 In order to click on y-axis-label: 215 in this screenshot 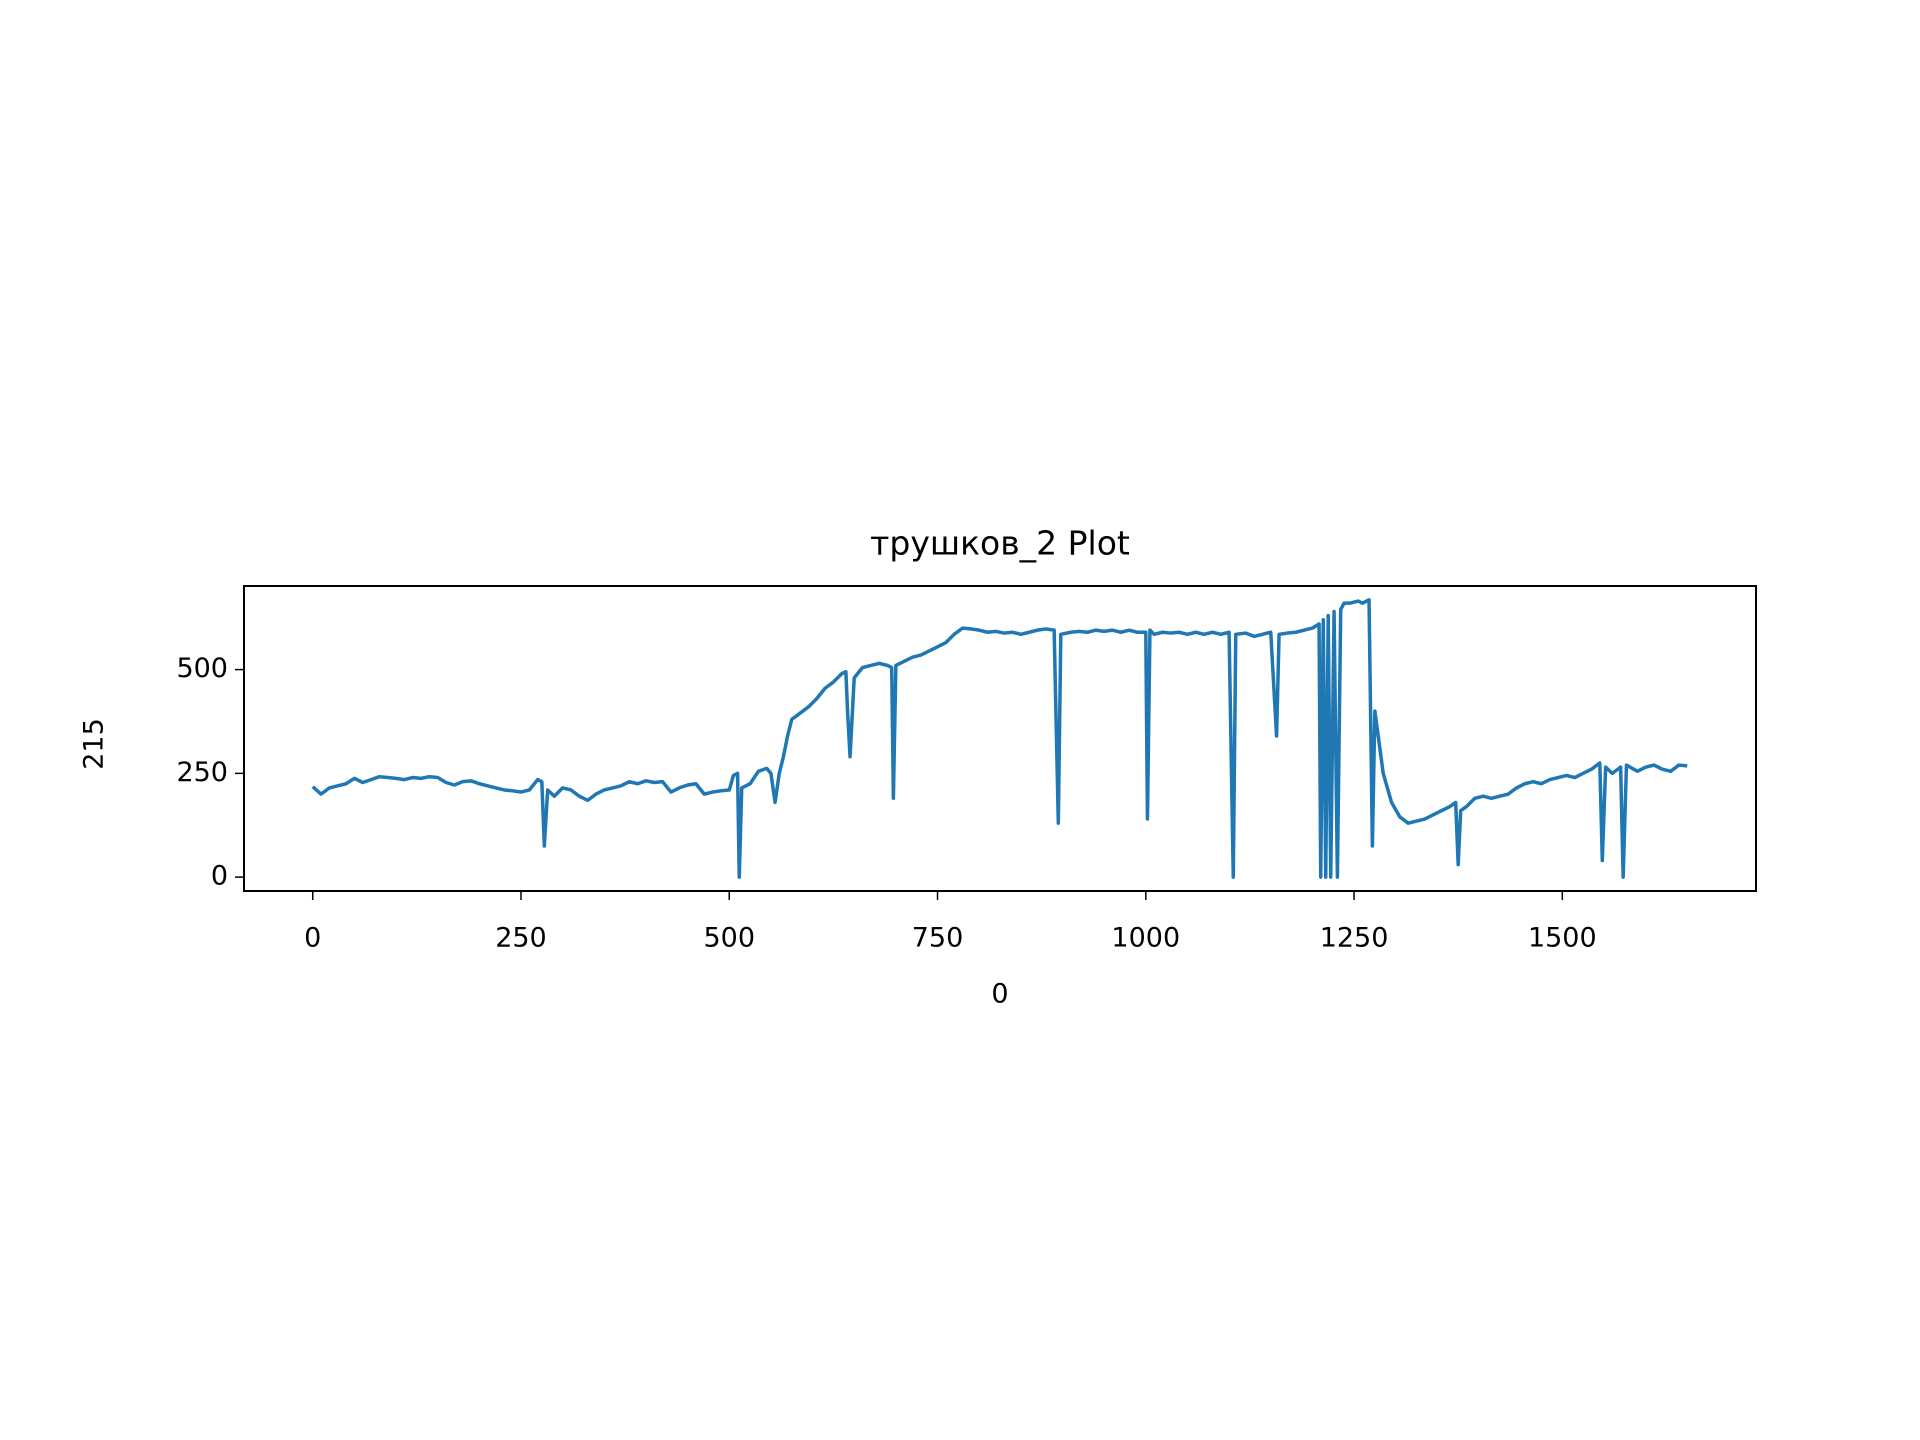, I will do `click(94, 744)`.